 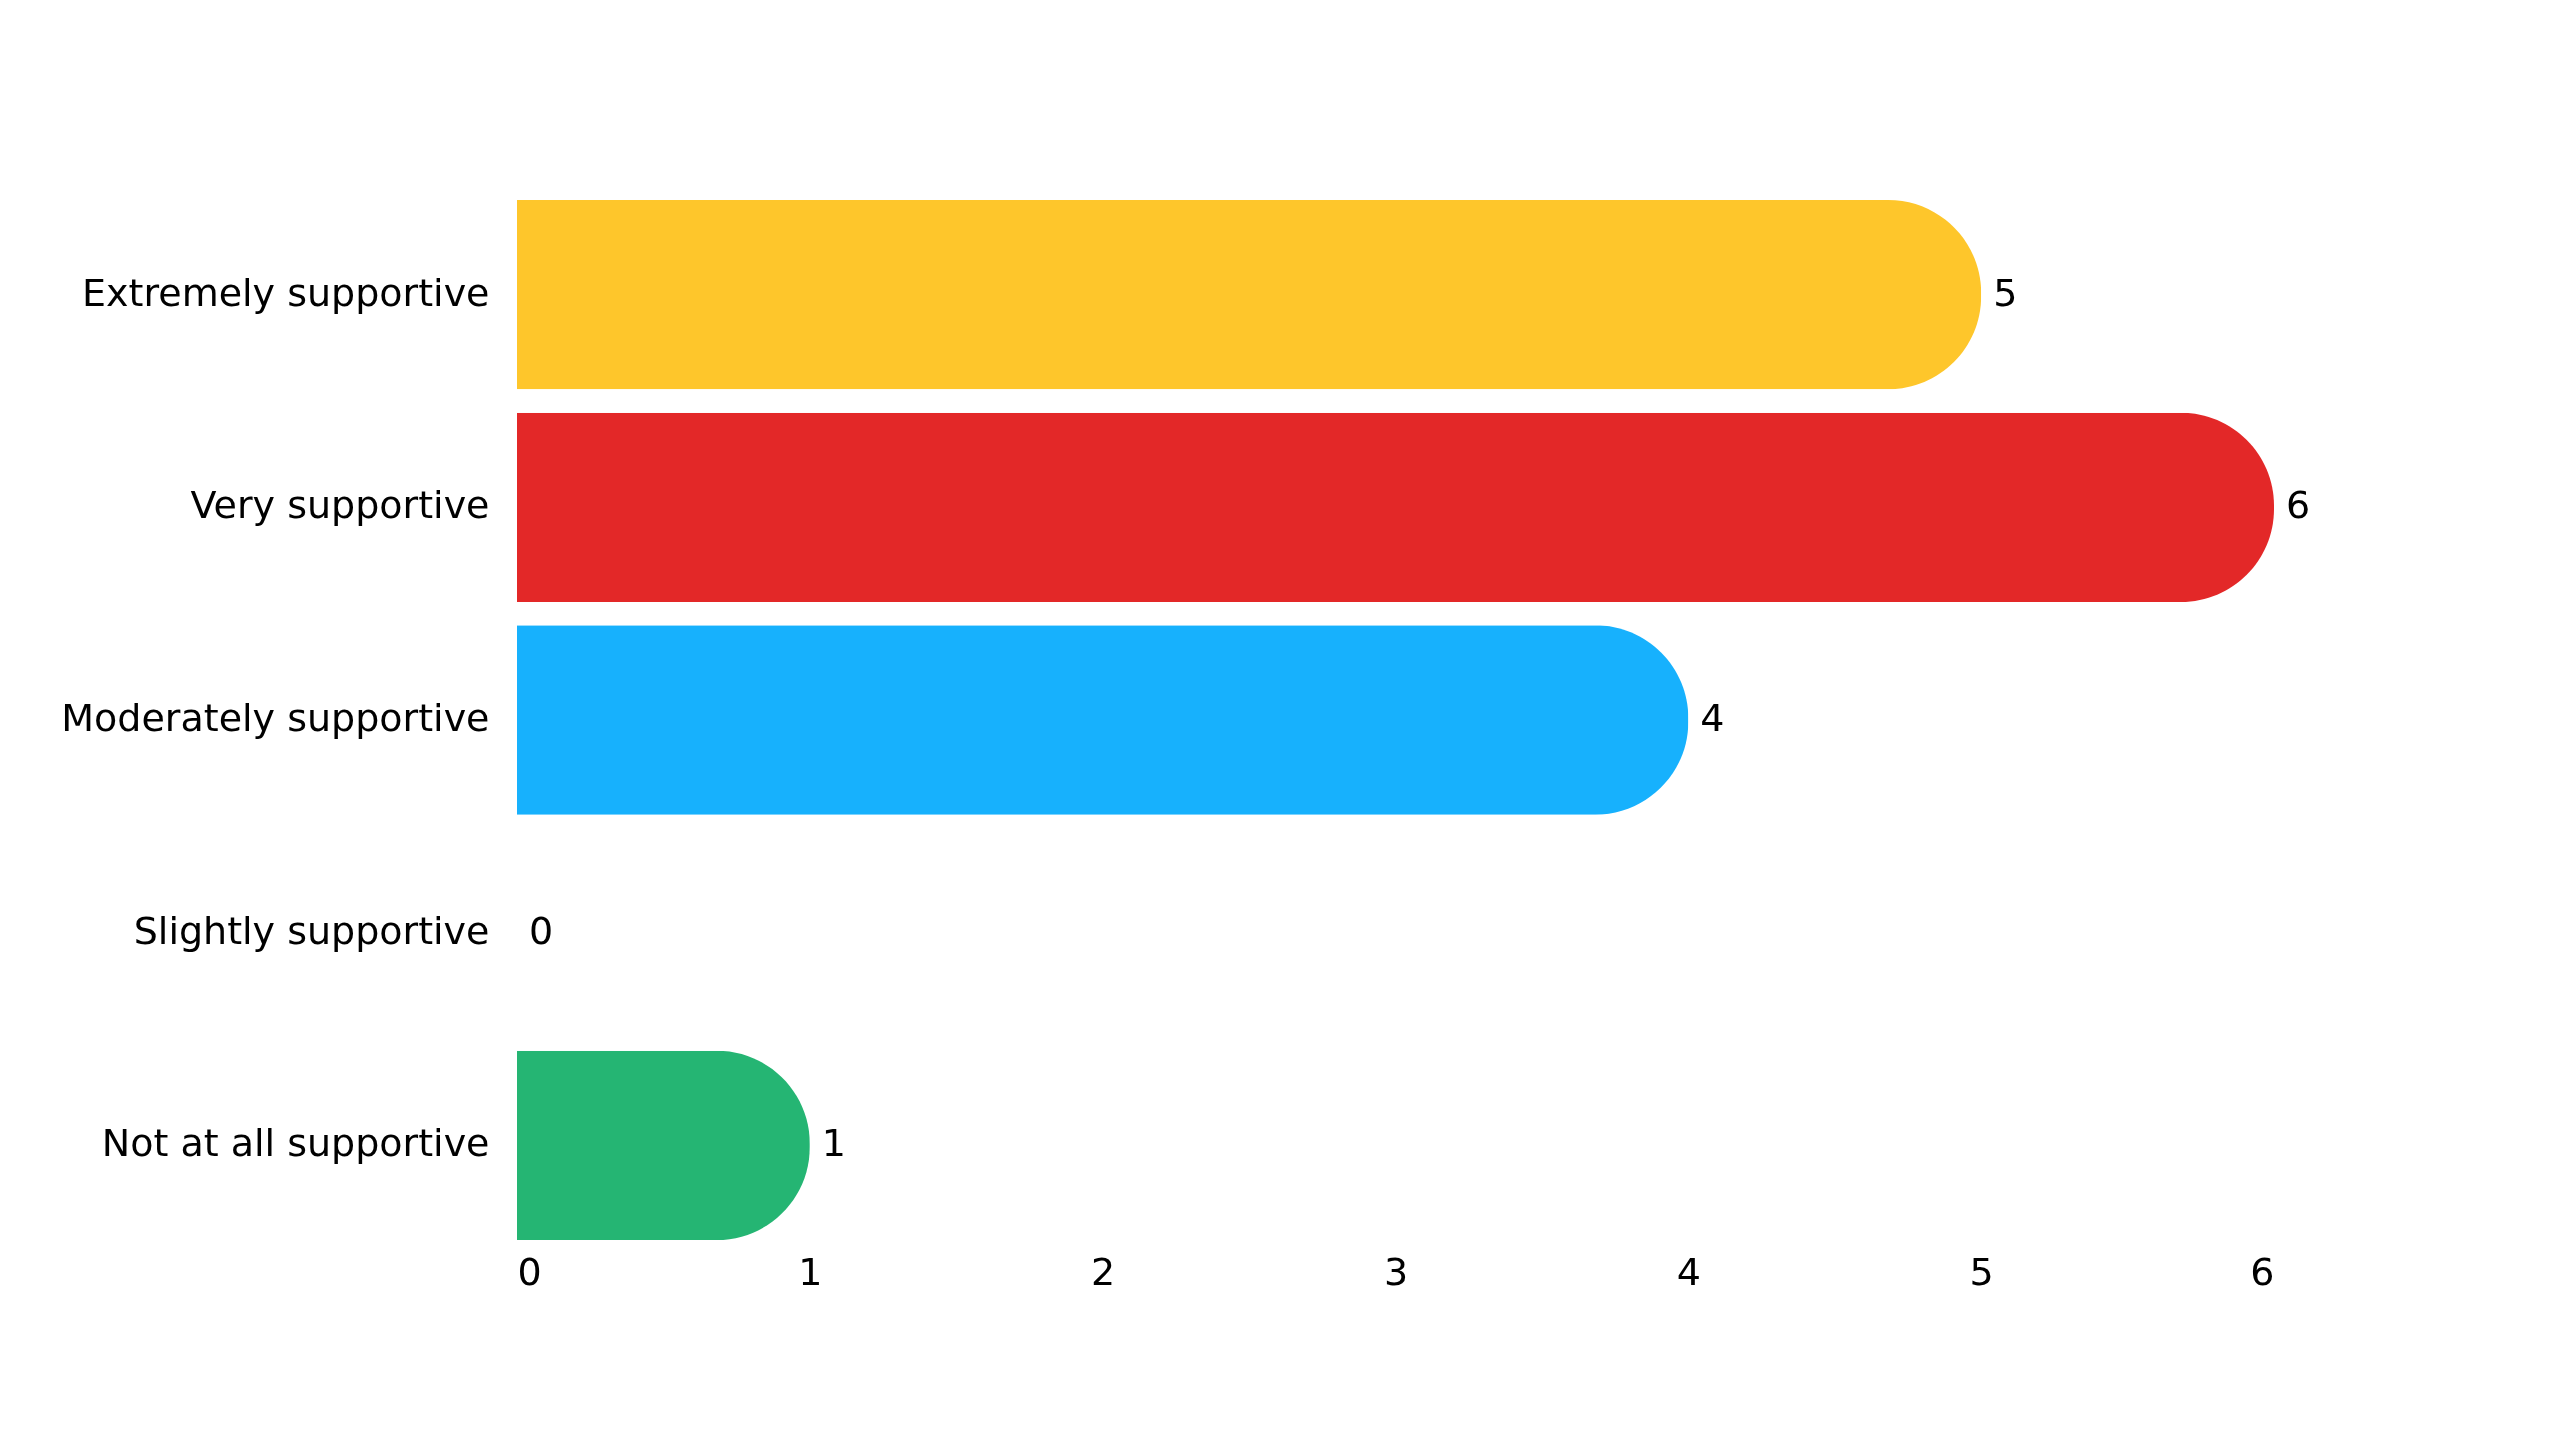 I want to click on y-tick-label: Moderately supportive, so click(x=275, y=718).